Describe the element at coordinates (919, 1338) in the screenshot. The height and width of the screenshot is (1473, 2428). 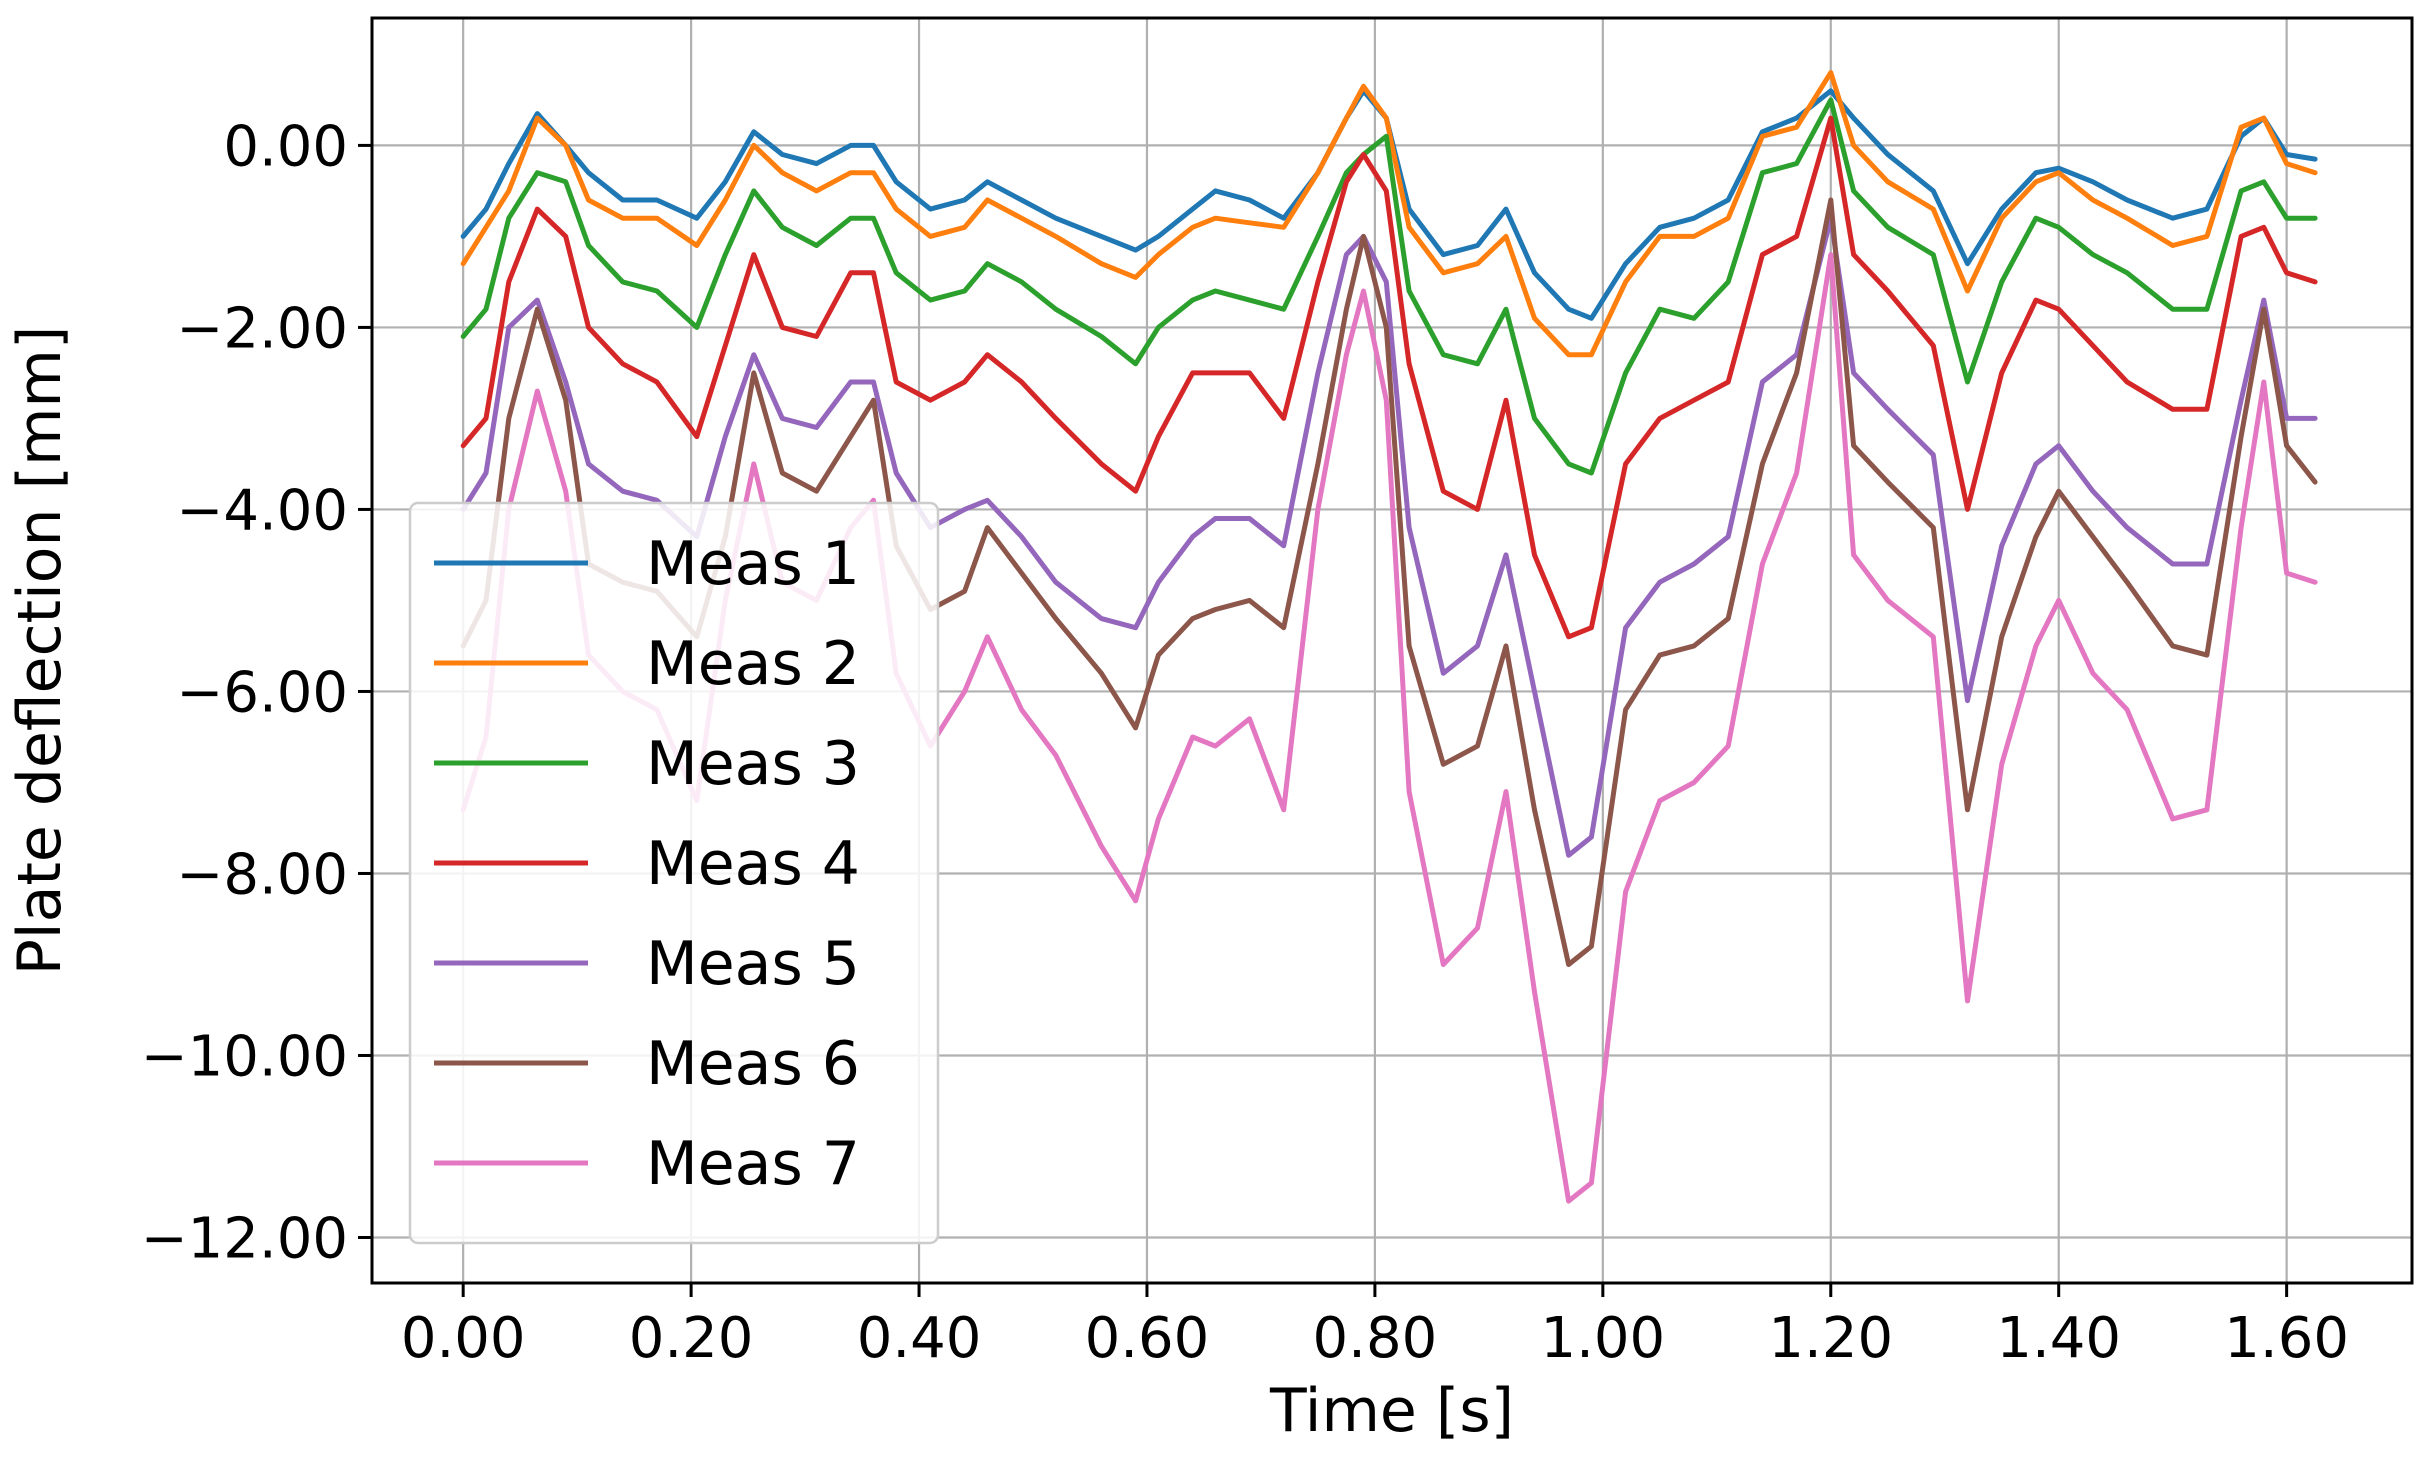
I see `x-tick-label: 0.40` at that location.